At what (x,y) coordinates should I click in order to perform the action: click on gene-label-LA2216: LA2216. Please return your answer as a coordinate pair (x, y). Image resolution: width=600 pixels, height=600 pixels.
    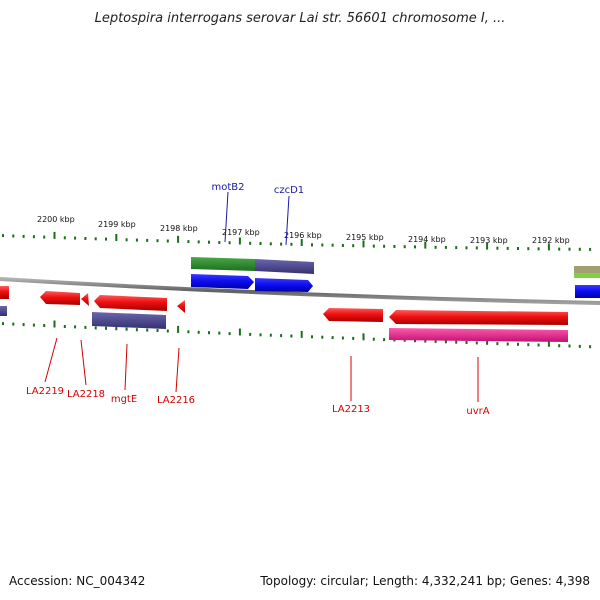
    Looking at the image, I should click on (176, 400).